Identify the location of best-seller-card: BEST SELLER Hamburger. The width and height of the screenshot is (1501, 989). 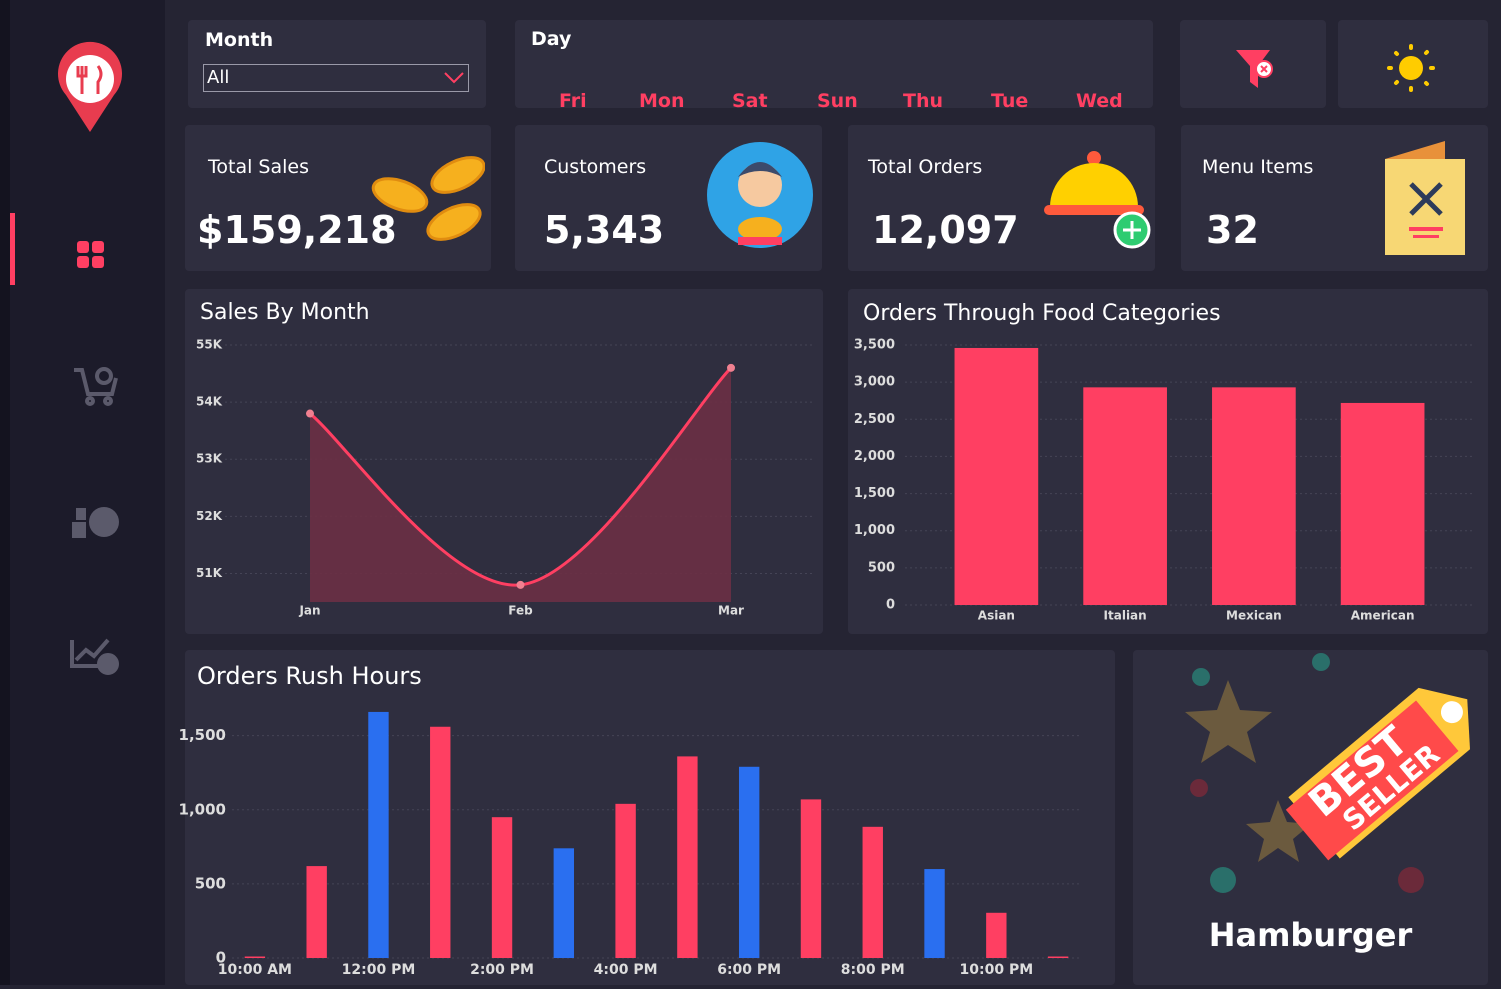
(1310, 817).